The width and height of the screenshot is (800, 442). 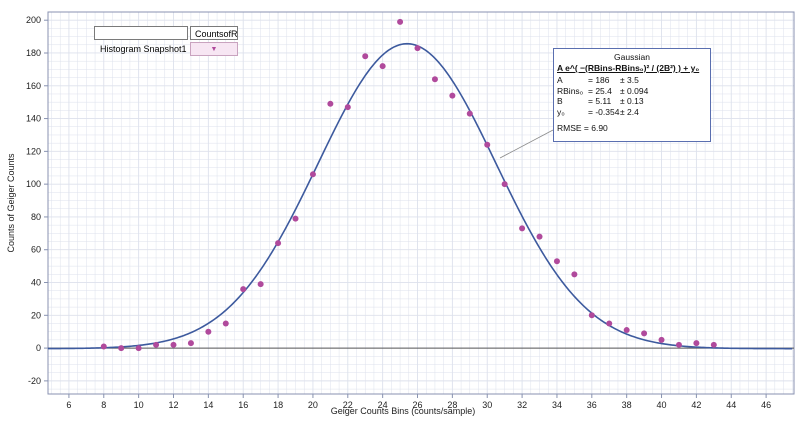 I want to click on y-tick-label: 160, so click(x=33, y=86).